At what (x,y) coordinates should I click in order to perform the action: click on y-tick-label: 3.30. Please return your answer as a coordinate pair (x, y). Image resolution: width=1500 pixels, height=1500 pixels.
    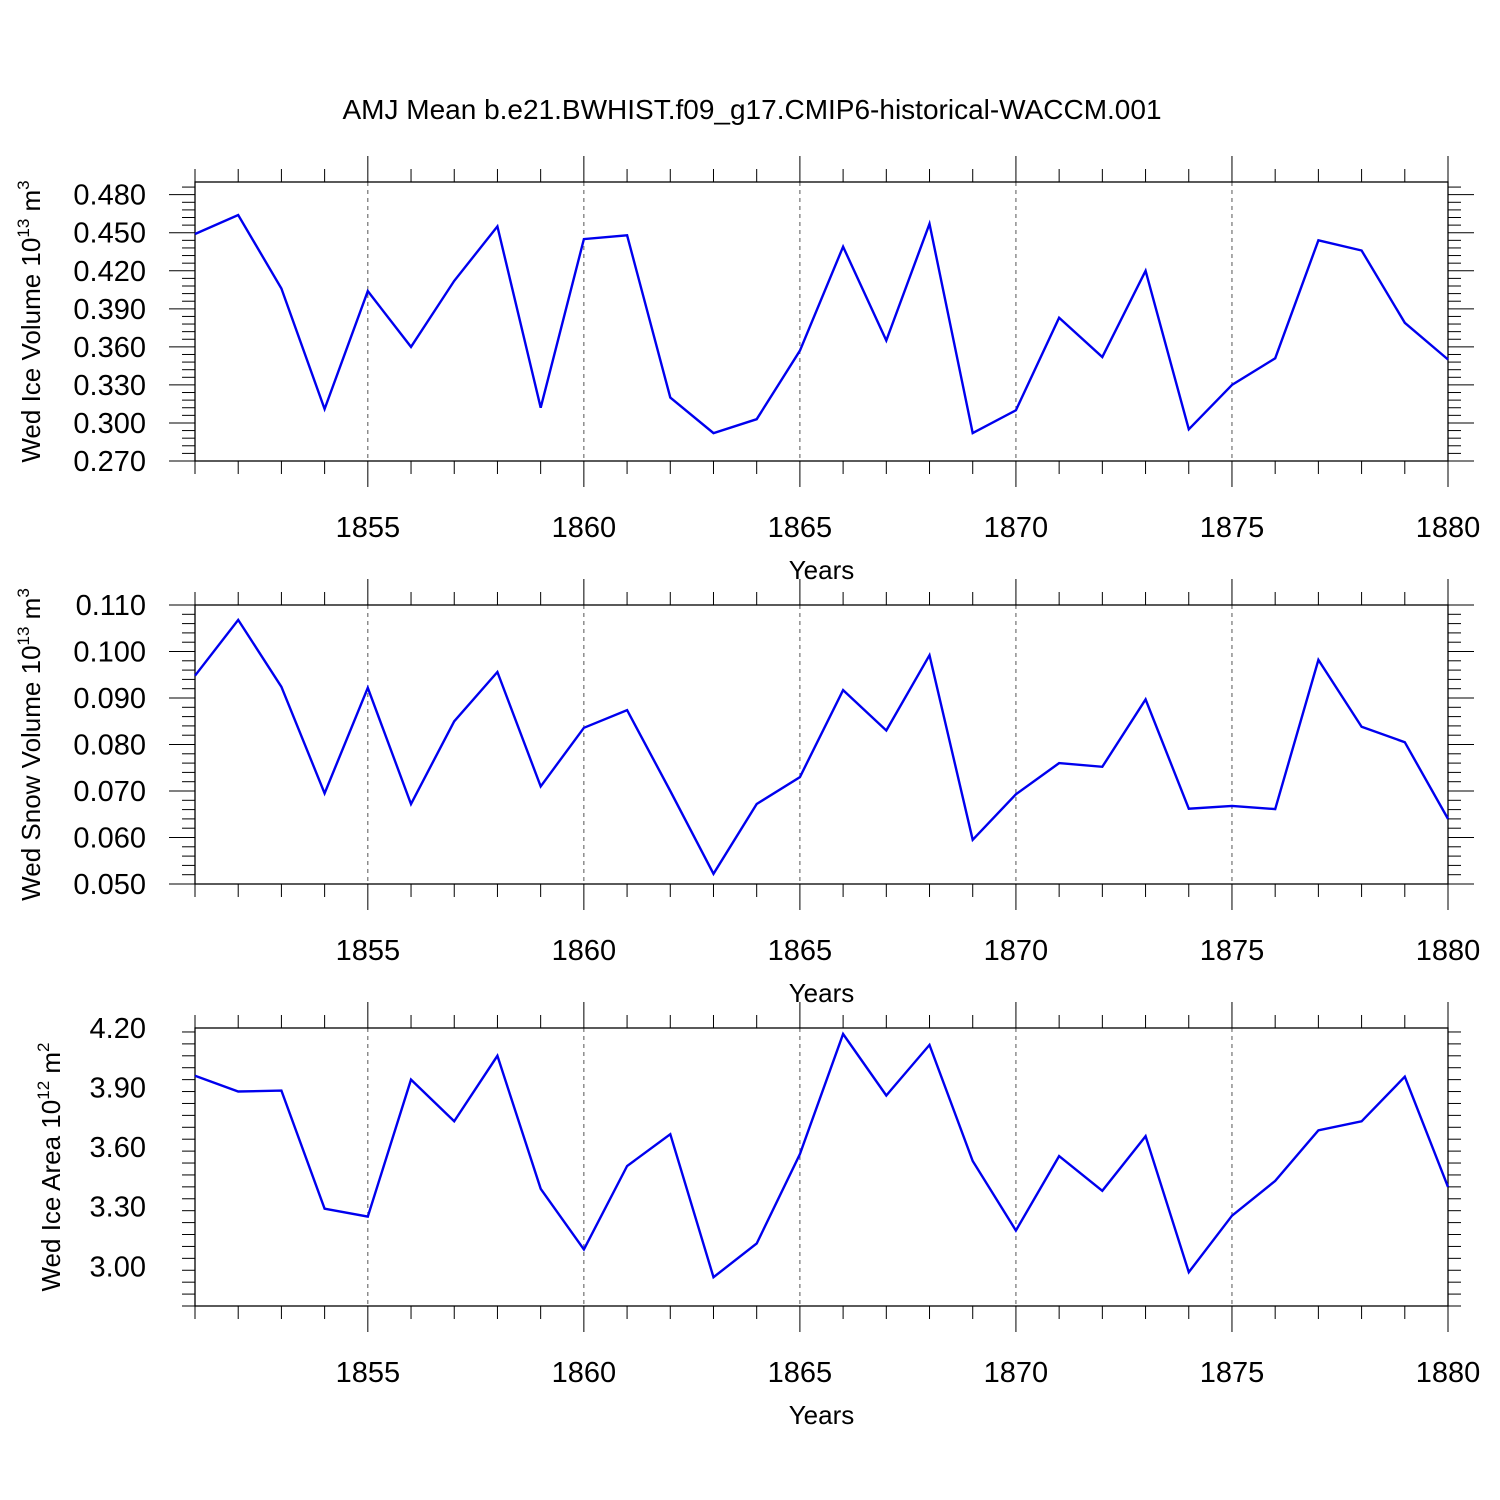
    Looking at the image, I should click on (118, 1208).